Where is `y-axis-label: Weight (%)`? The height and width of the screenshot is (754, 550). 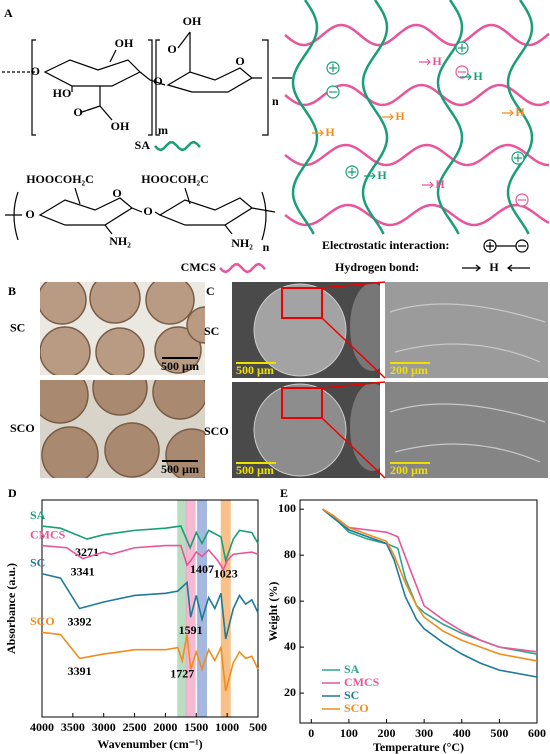
y-axis-label: Weight (%) is located at coordinates (273, 612).